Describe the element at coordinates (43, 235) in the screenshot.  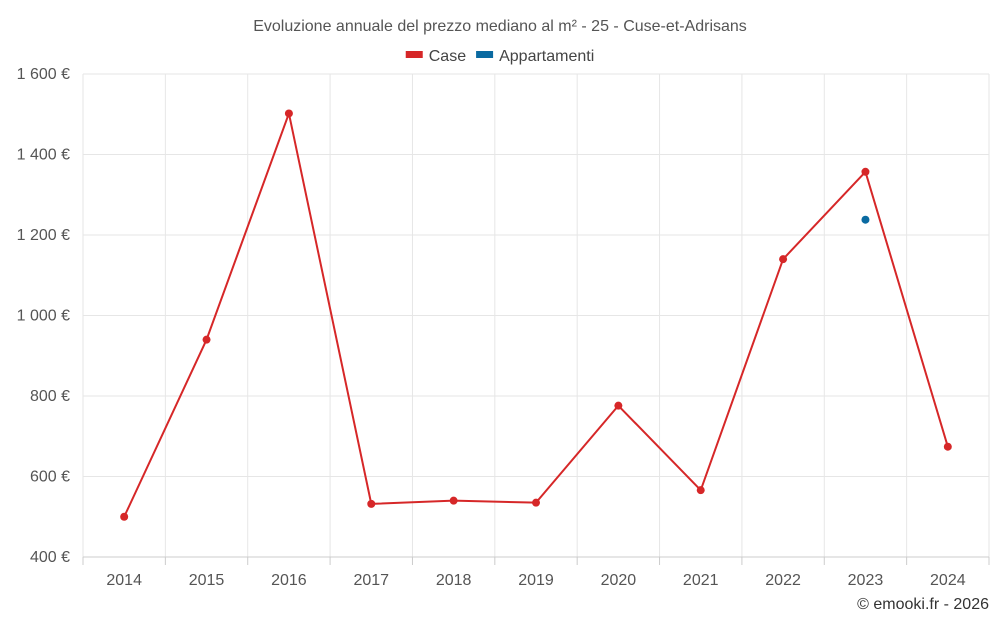
I see `y-tick-label: 1 200 €` at that location.